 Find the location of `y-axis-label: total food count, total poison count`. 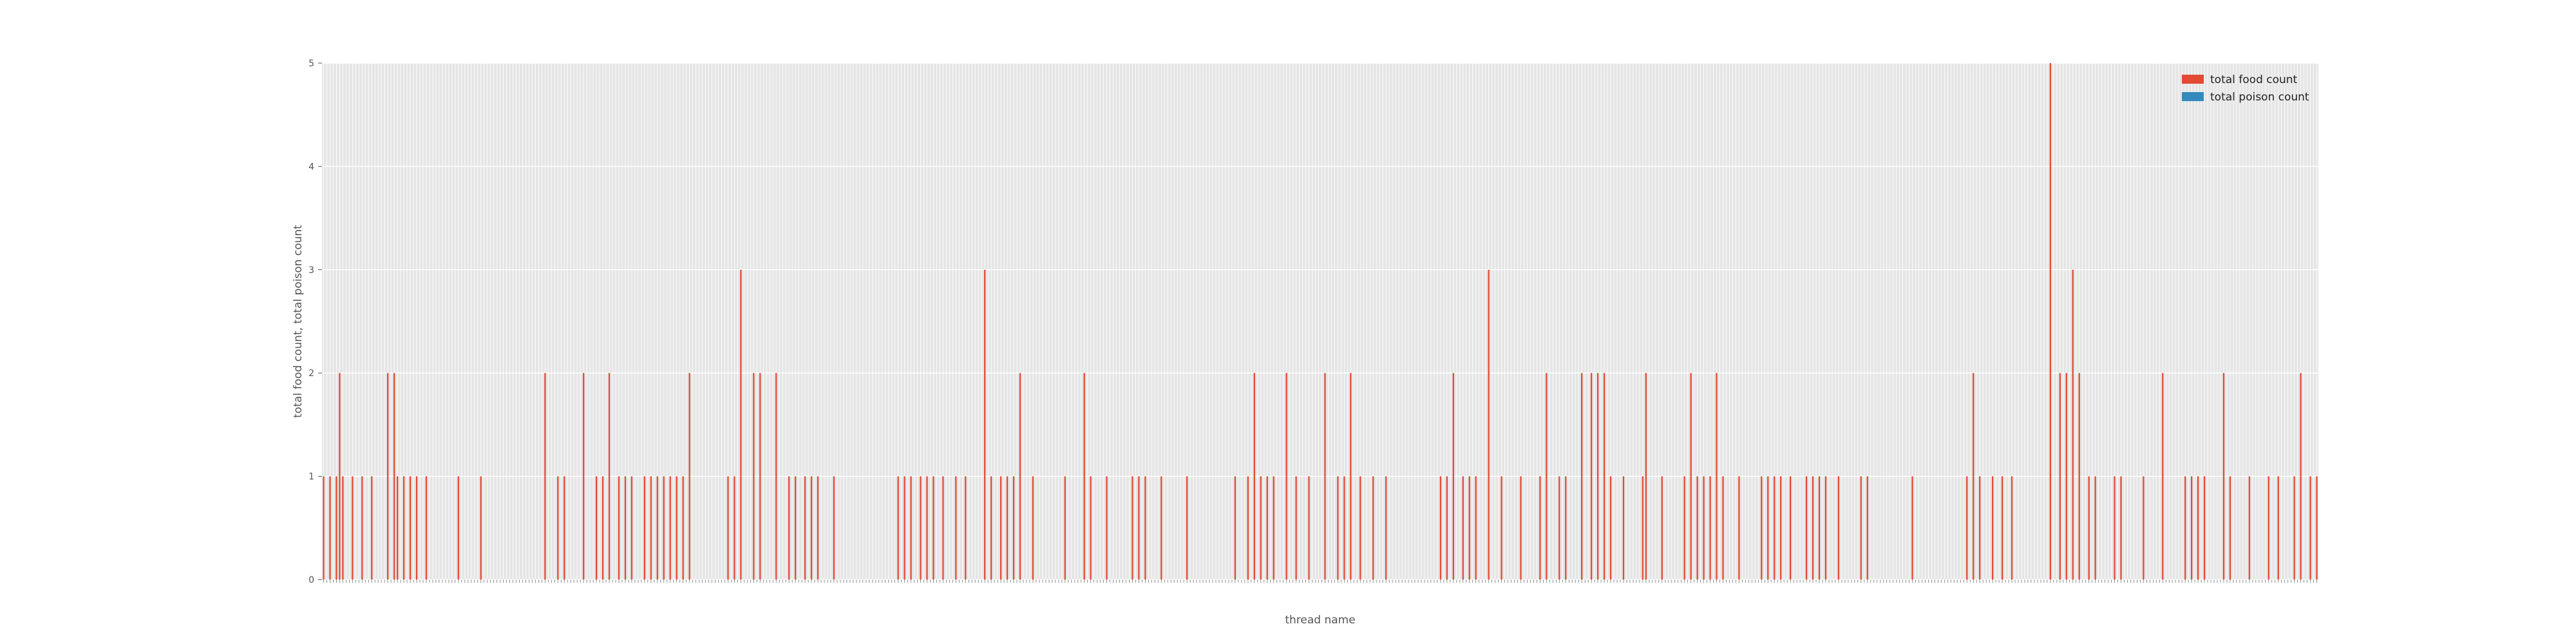

y-axis-label: total food count, total poison count is located at coordinates (298, 321).